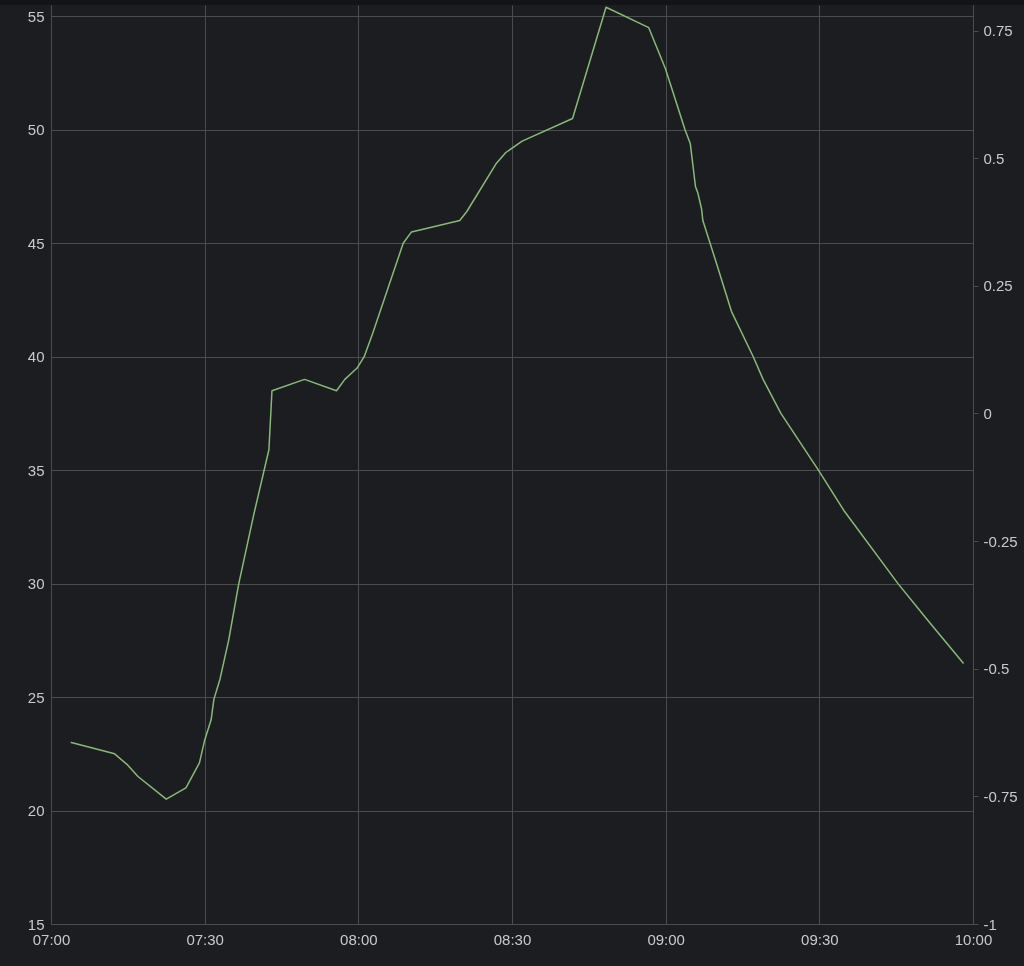  Describe the element at coordinates (36, 130) in the screenshot. I see `y-tick-label: 50` at that location.